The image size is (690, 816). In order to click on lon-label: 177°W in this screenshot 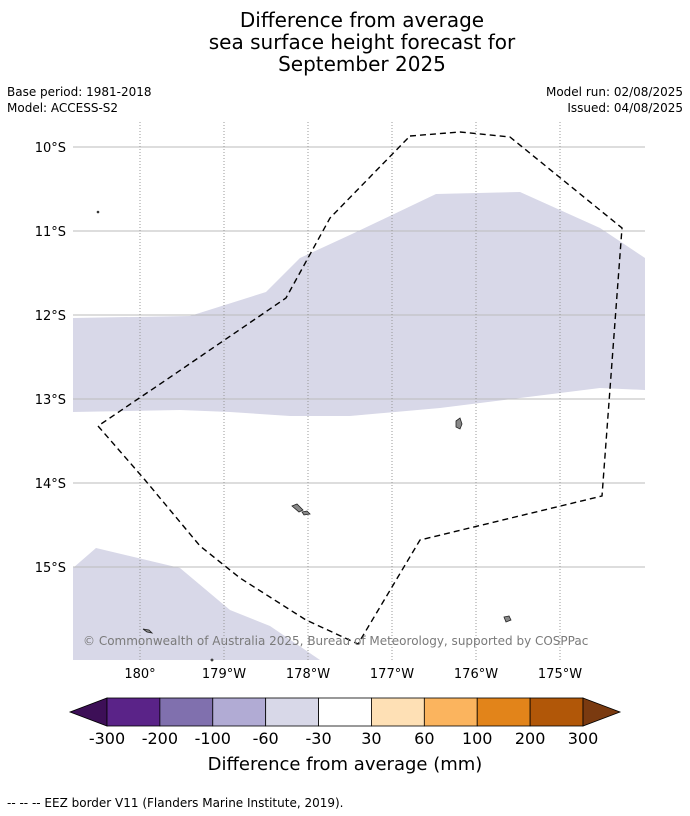, I will do `click(392, 674)`.